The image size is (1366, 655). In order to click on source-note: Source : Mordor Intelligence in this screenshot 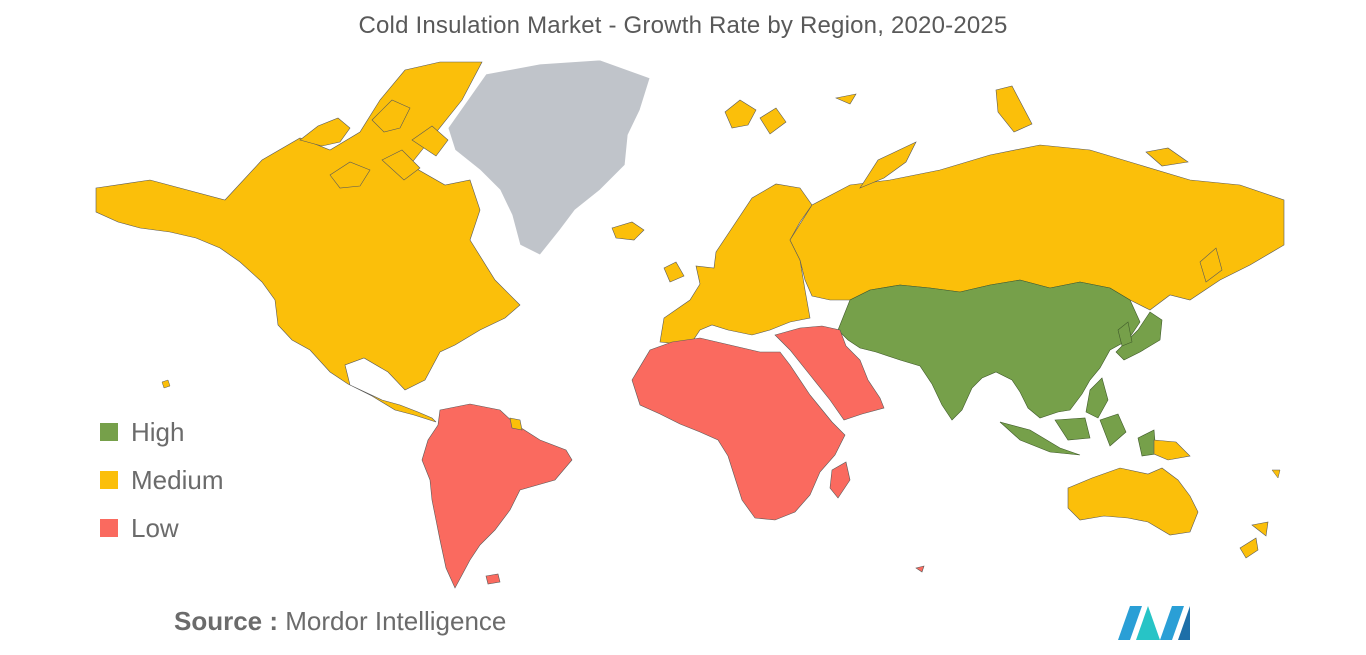, I will do `click(340, 621)`.